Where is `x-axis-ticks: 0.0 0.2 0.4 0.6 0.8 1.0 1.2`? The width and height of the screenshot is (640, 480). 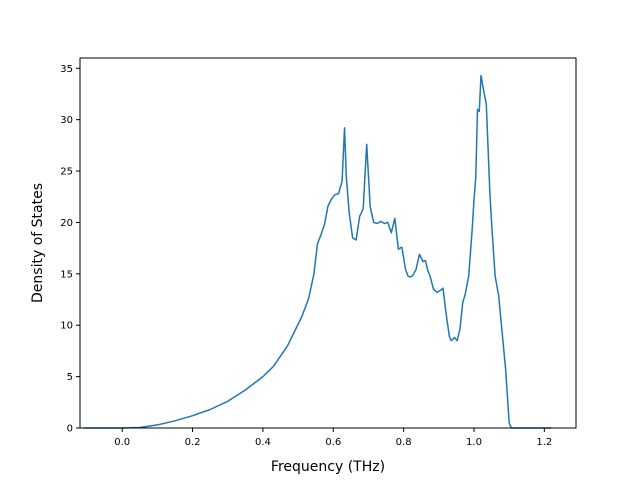
x-axis-ticks: 0.0 0.2 0.4 0.6 0.8 1.0 1.2 is located at coordinates (333, 438).